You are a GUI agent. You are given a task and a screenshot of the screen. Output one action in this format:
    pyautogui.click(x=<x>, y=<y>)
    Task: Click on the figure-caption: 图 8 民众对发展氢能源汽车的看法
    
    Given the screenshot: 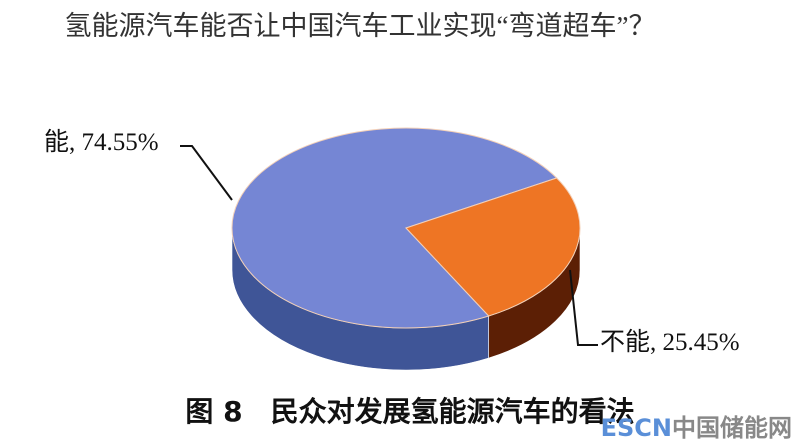 What is the action you would take?
    pyautogui.click(x=410, y=411)
    